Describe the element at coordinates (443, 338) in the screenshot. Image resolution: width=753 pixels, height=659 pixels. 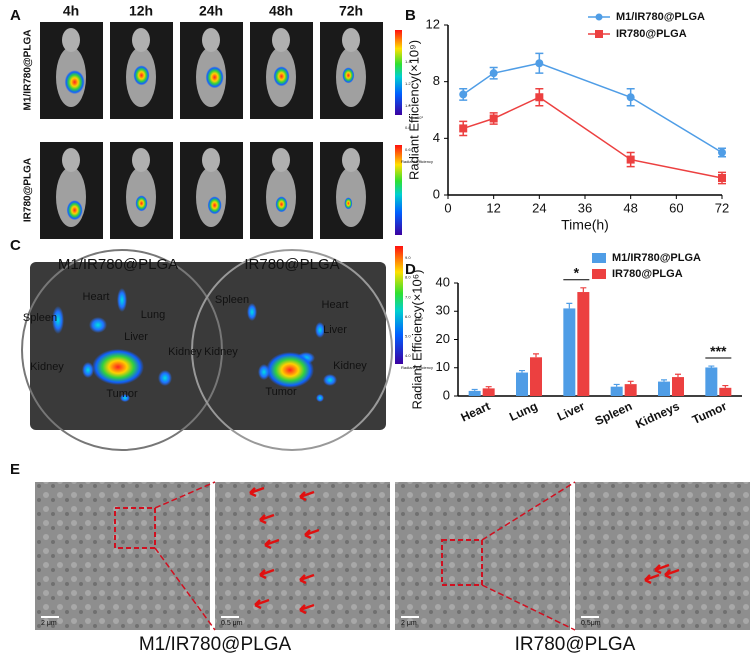
I see `y-tick-label: 20` at that location.